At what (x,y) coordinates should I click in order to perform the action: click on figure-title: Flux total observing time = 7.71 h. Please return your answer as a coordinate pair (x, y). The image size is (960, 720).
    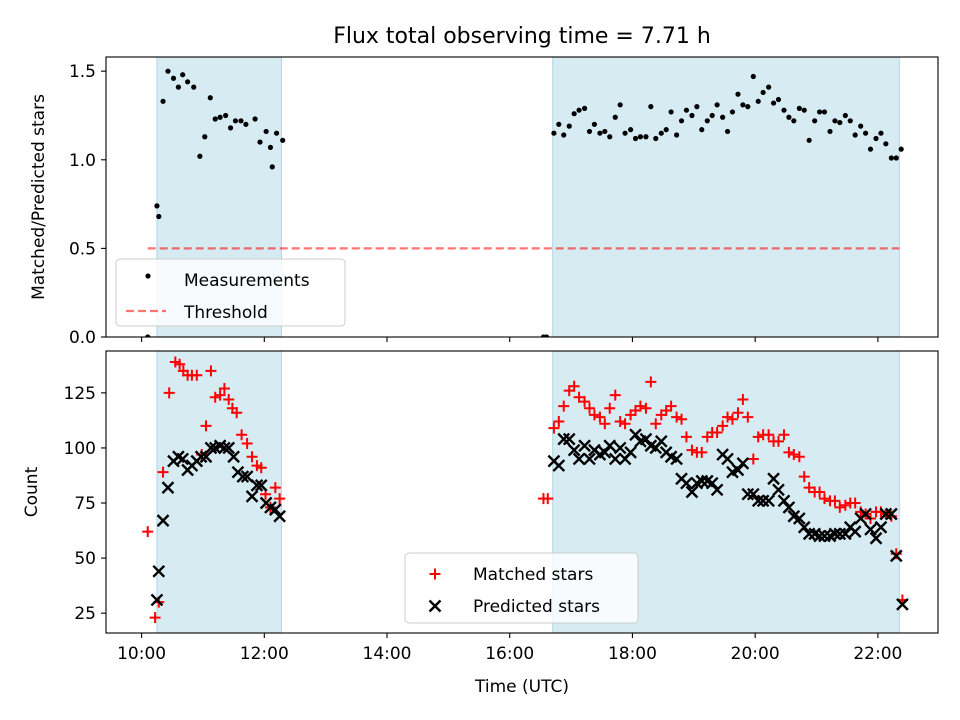
    Looking at the image, I should click on (522, 36).